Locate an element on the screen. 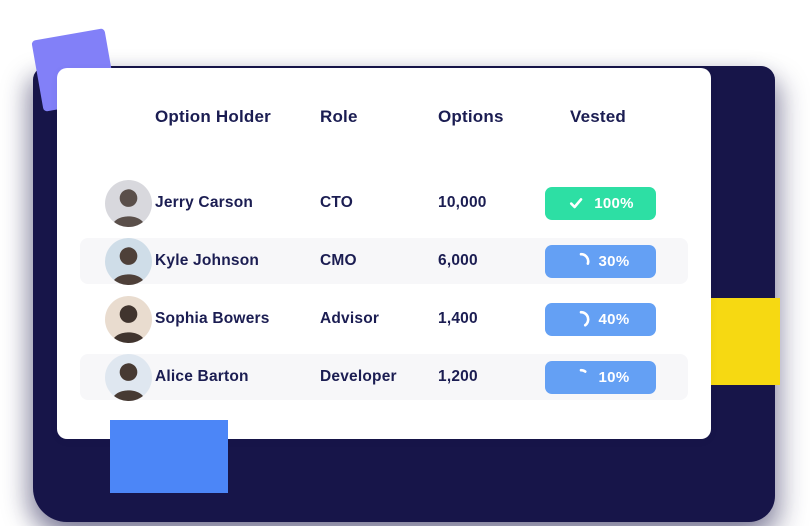 This screenshot has width=810, height=526. vested-badge: 40% is located at coordinates (600, 319).